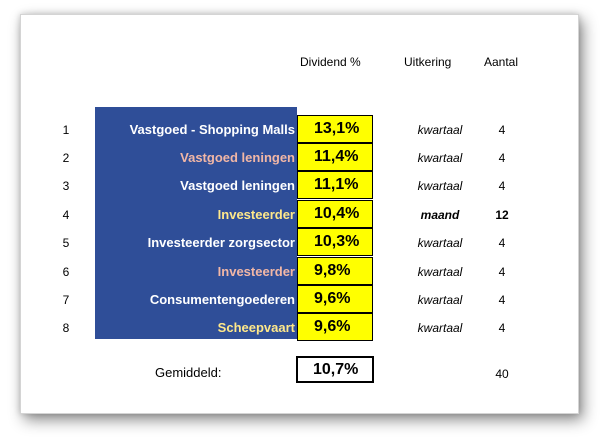  Describe the element at coordinates (330, 62) in the screenshot. I see `header-dividend: Dividend %` at that location.